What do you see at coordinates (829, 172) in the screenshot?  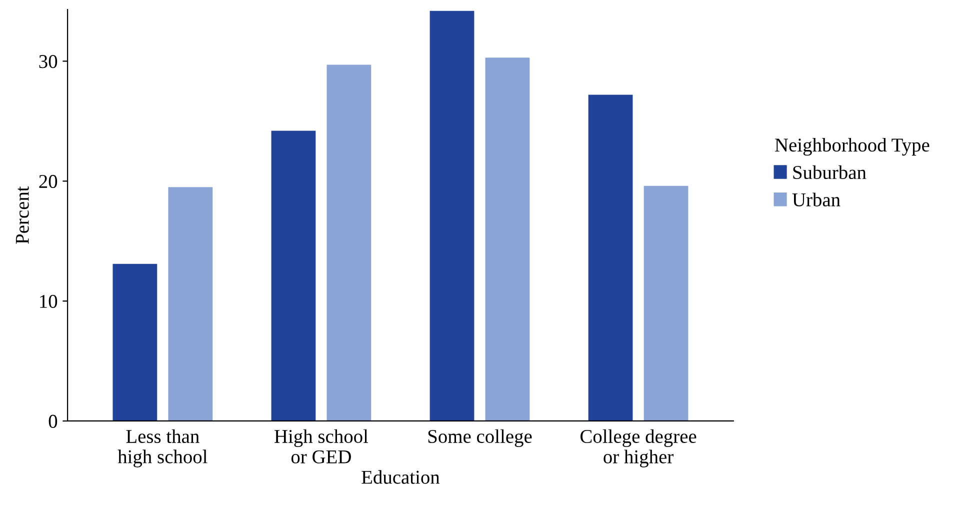 I see `legend-label: Suburban` at bounding box center [829, 172].